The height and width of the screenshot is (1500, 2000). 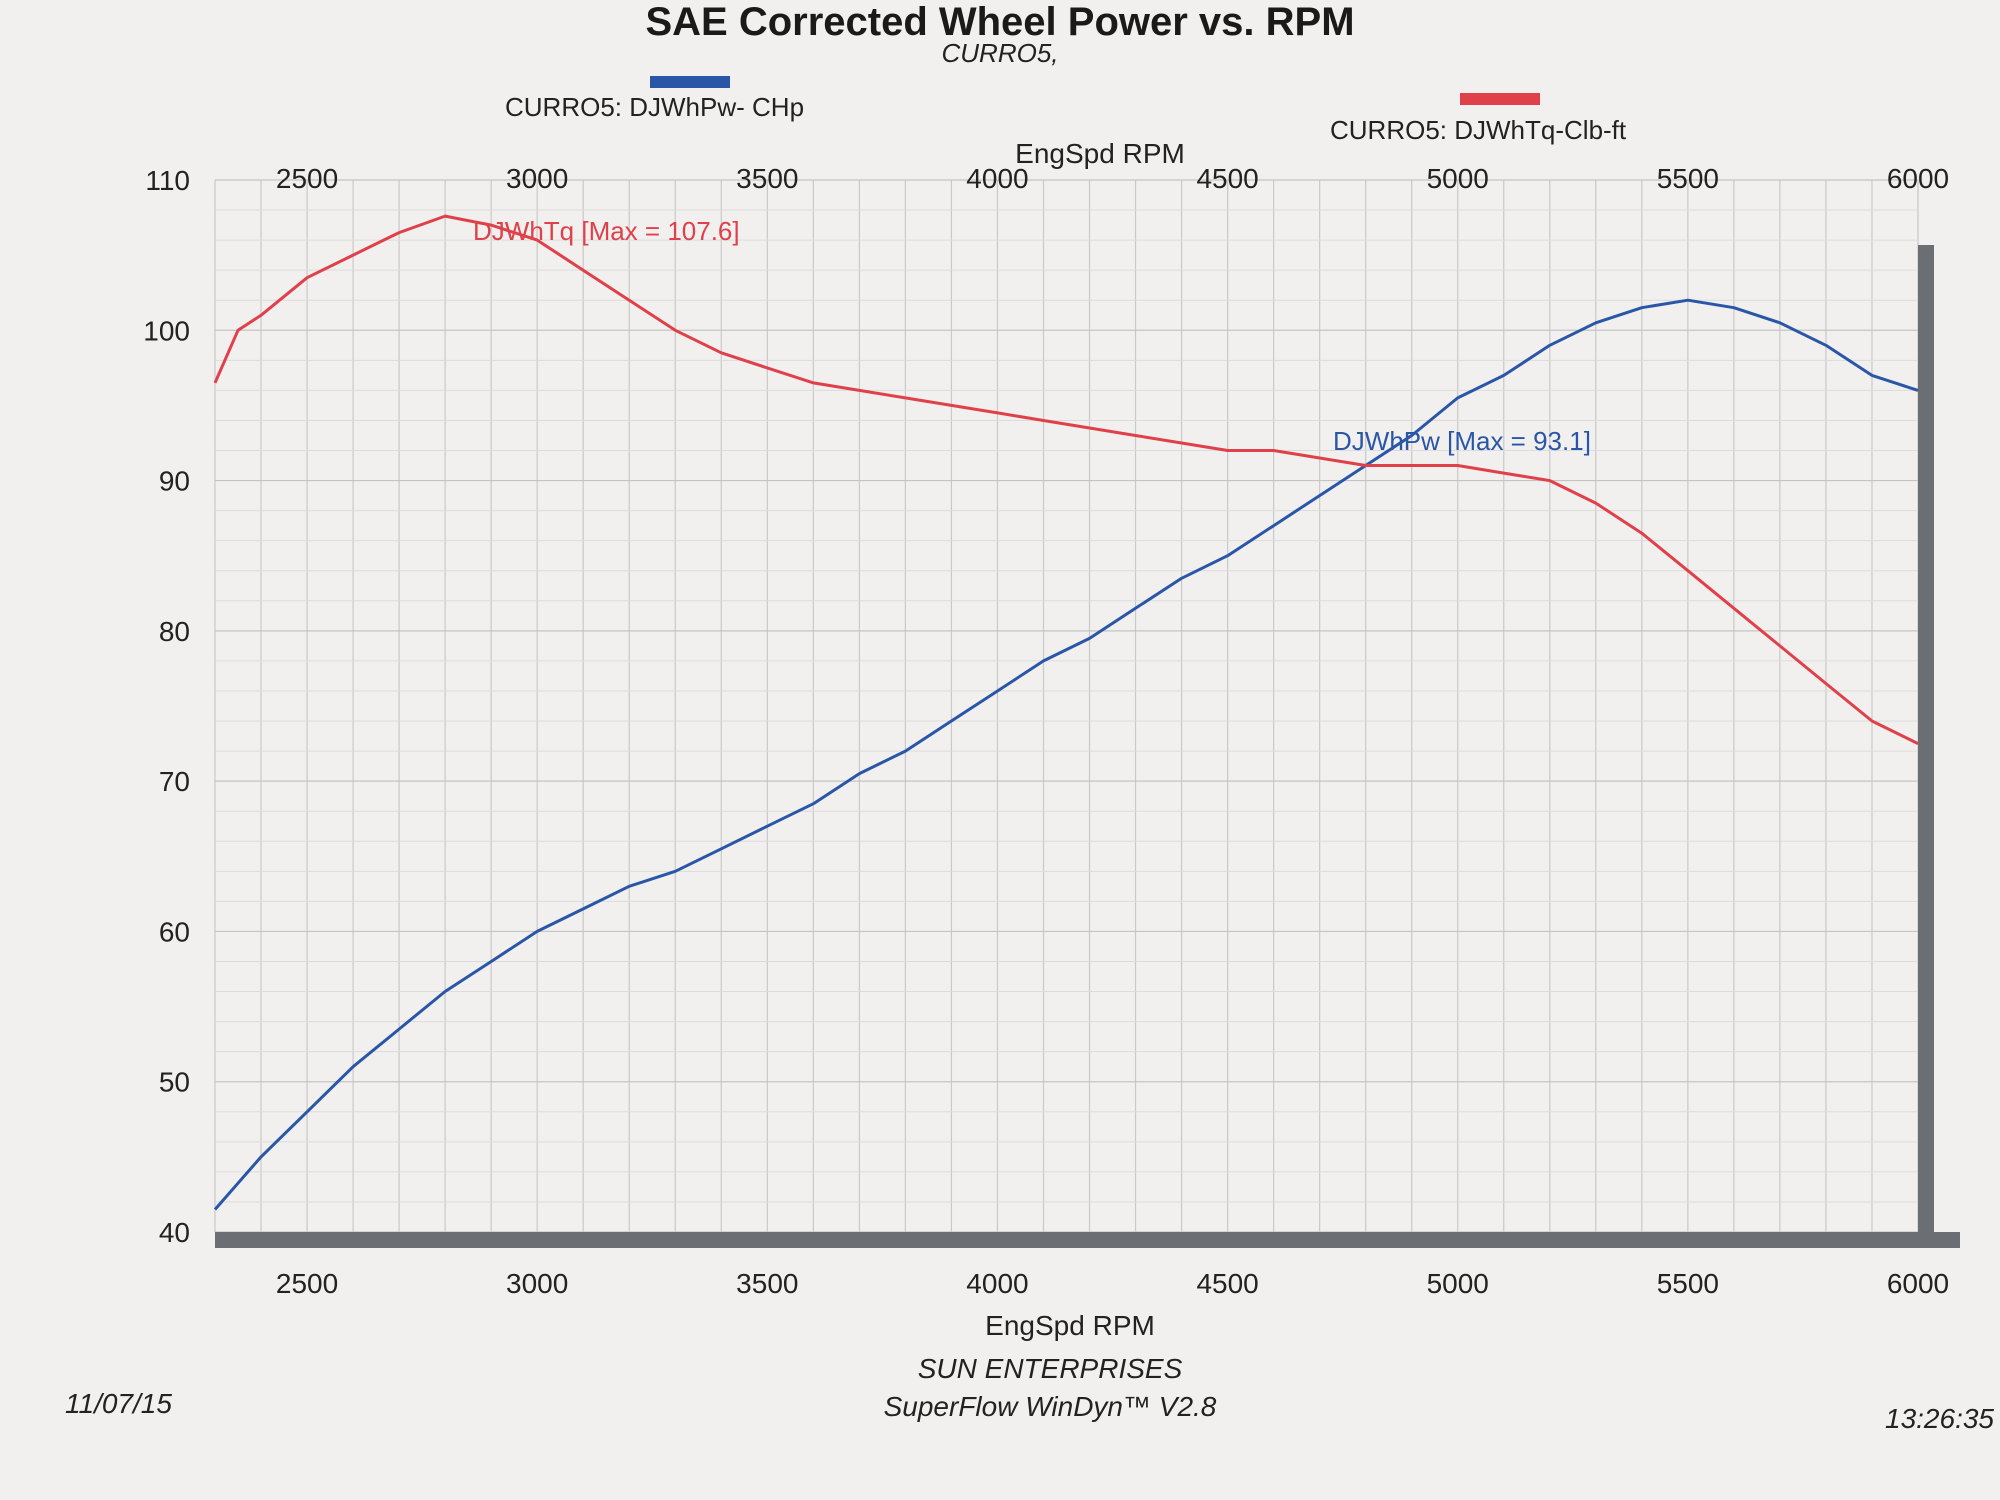 I want to click on y-tick-label: 90, so click(x=174, y=481).